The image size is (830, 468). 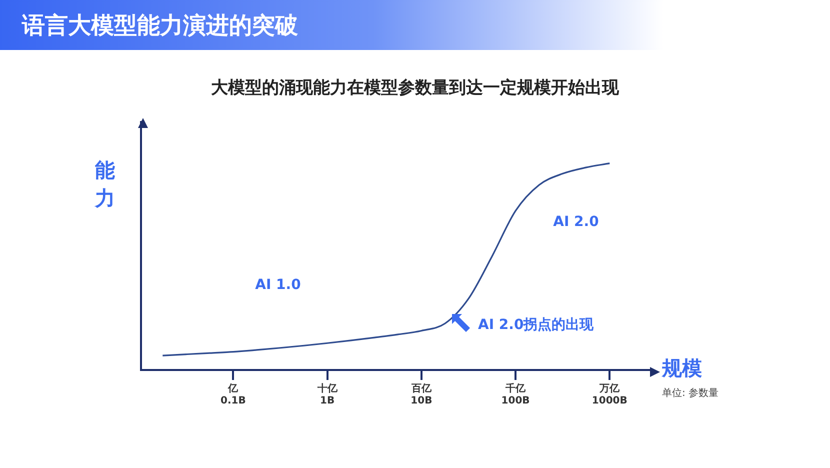 I want to click on text: 单位: 参数量, so click(x=690, y=393).